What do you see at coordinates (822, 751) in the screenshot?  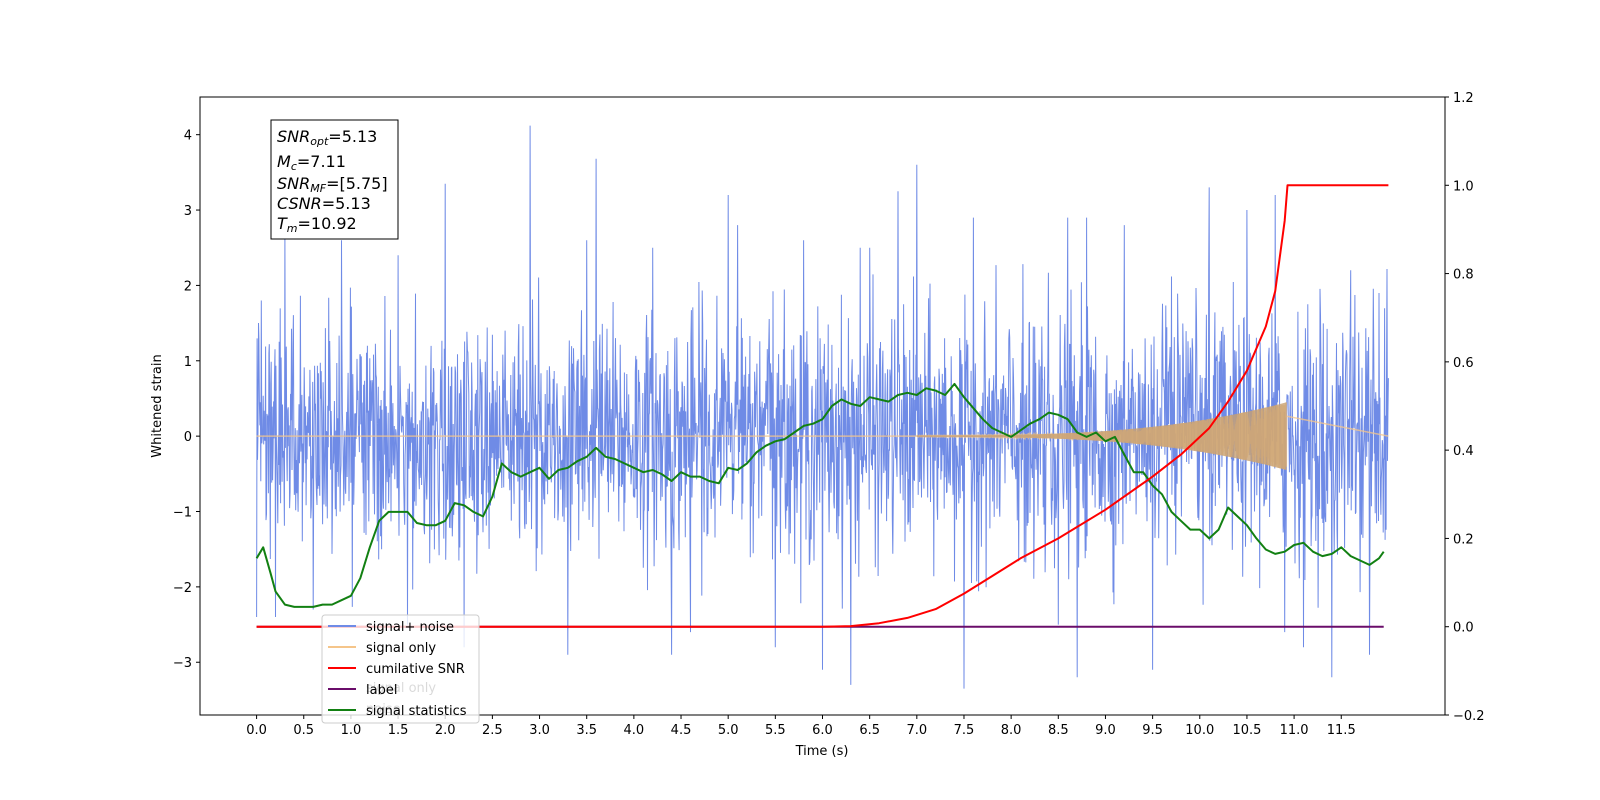 I see `x-axis-label: Time (s)` at bounding box center [822, 751].